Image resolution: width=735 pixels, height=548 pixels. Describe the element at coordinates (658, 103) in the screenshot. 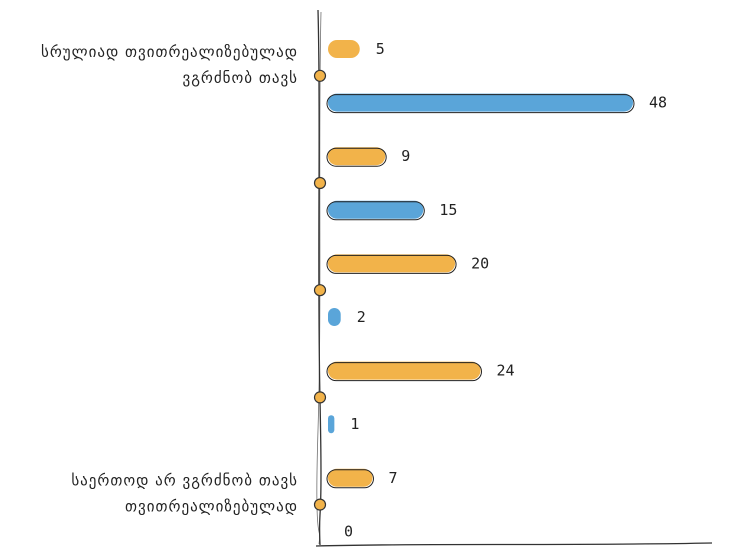

I see `bar-value-label: 48` at that location.